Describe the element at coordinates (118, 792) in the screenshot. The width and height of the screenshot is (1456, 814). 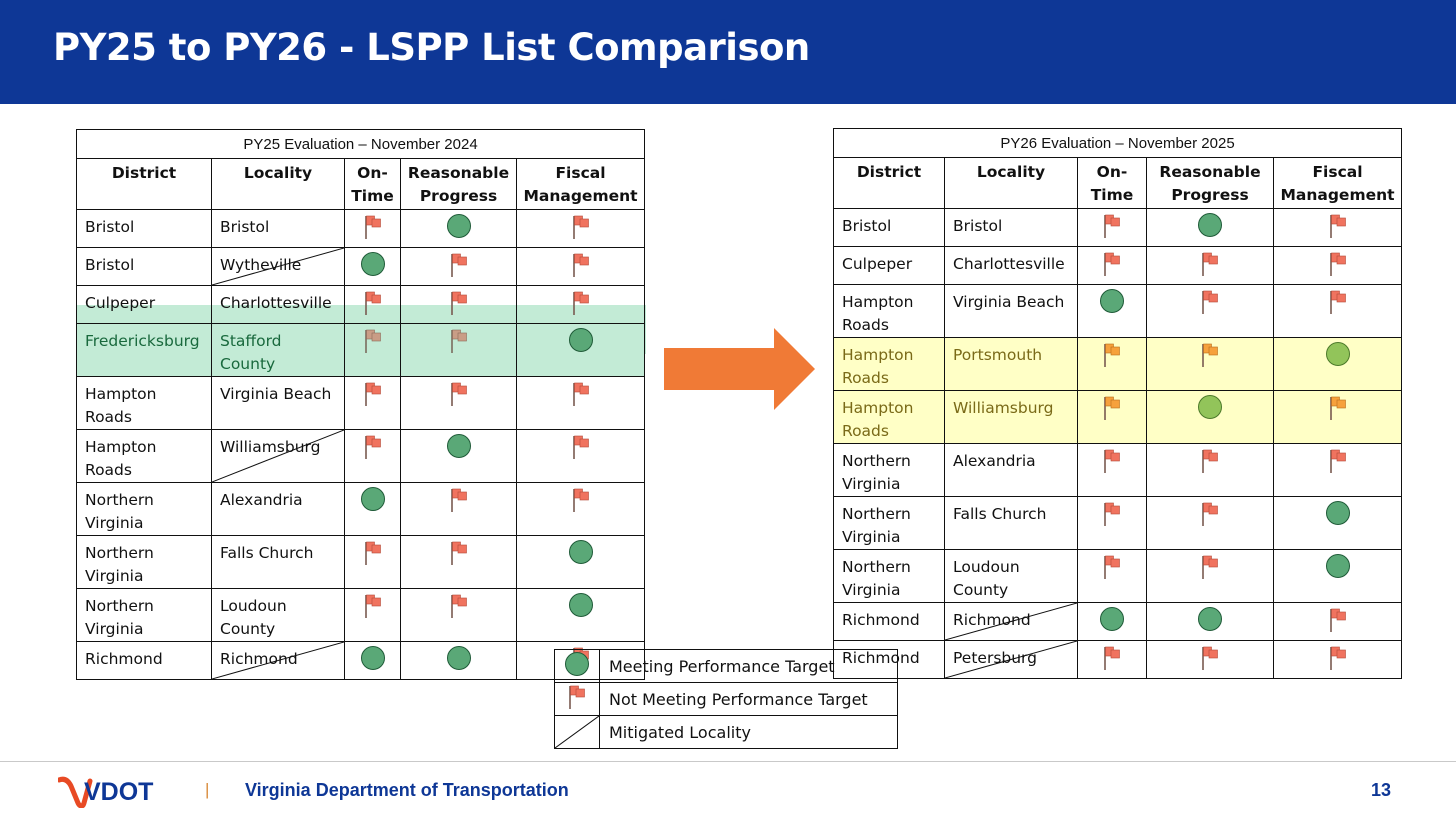
I see `logo-text: VDOT` at that location.